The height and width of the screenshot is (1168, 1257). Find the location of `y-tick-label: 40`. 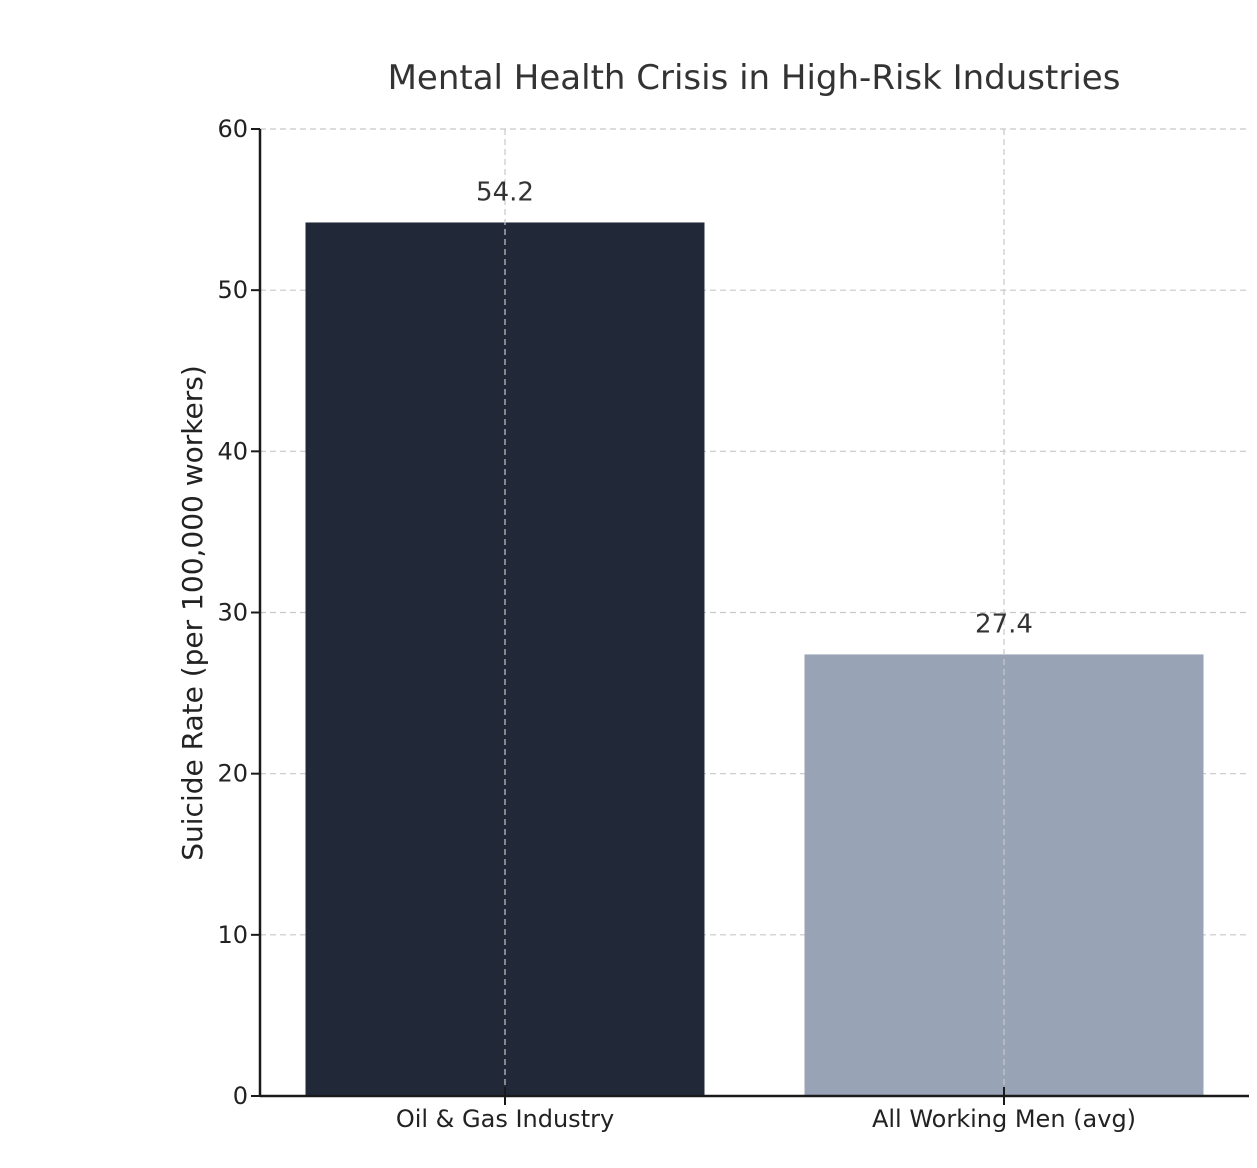

y-tick-label: 40 is located at coordinates (232, 451).